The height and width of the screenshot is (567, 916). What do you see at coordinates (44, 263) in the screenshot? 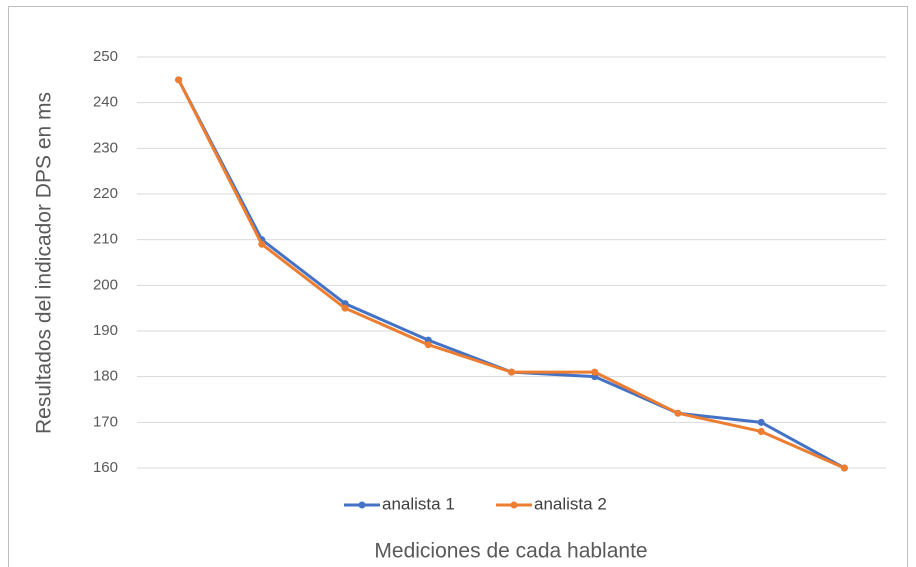
I see `y-axis-title: Resultados del indicador DPS en ms` at bounding box center [44, 263].